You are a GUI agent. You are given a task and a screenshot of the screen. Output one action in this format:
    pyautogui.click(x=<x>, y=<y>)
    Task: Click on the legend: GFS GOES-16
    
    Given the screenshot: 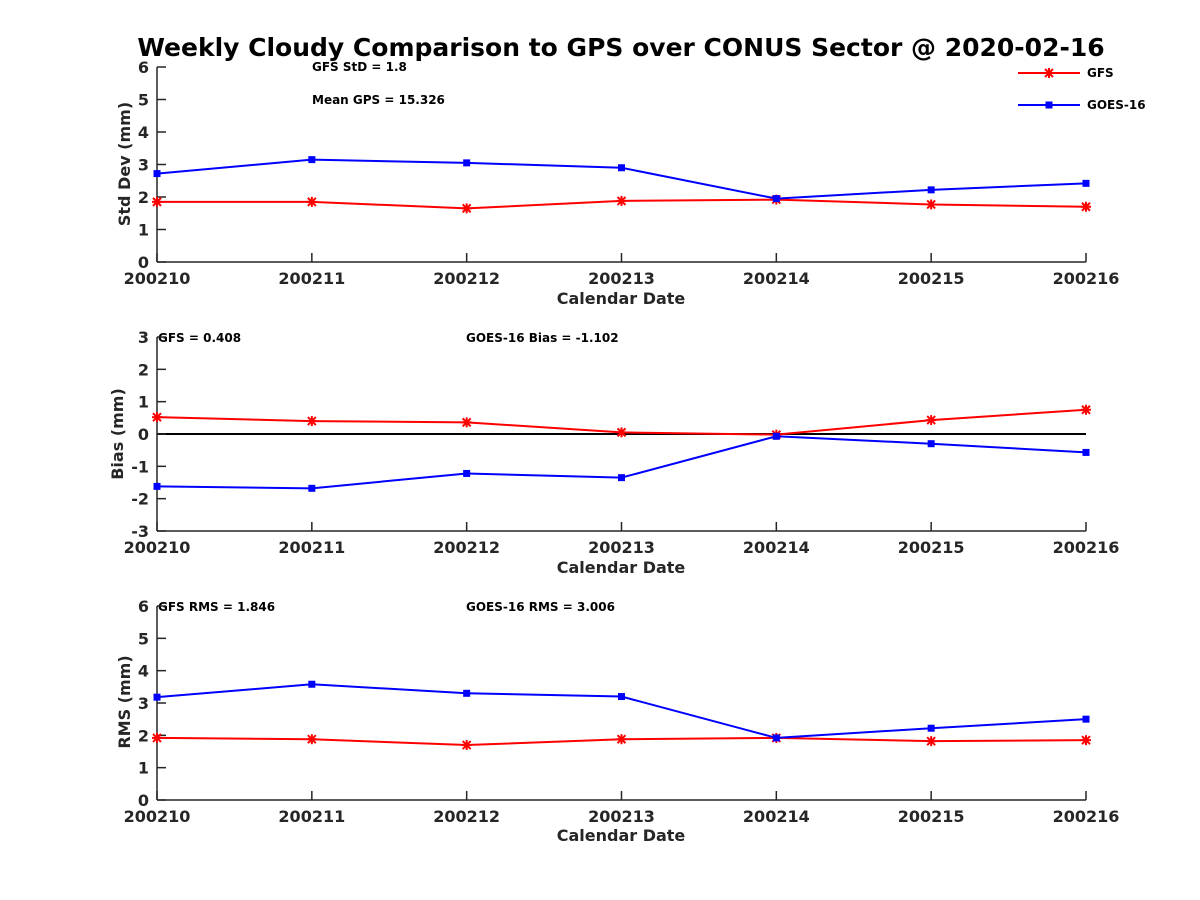 What is the action you would take?
    pyautogui.click(x=1082, y=89)
    